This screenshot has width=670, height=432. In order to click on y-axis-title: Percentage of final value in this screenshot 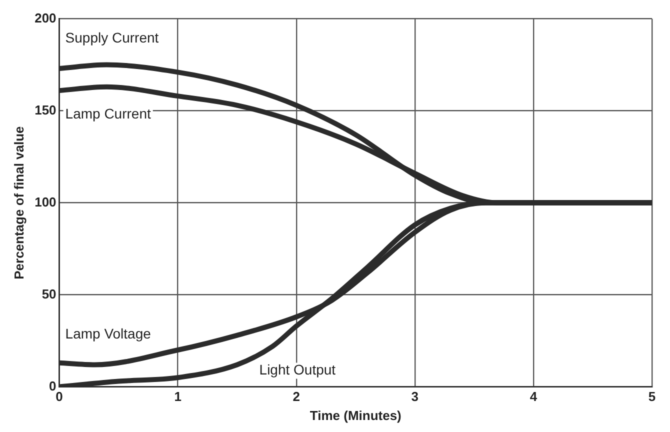, I will do `click(18, 203)`.